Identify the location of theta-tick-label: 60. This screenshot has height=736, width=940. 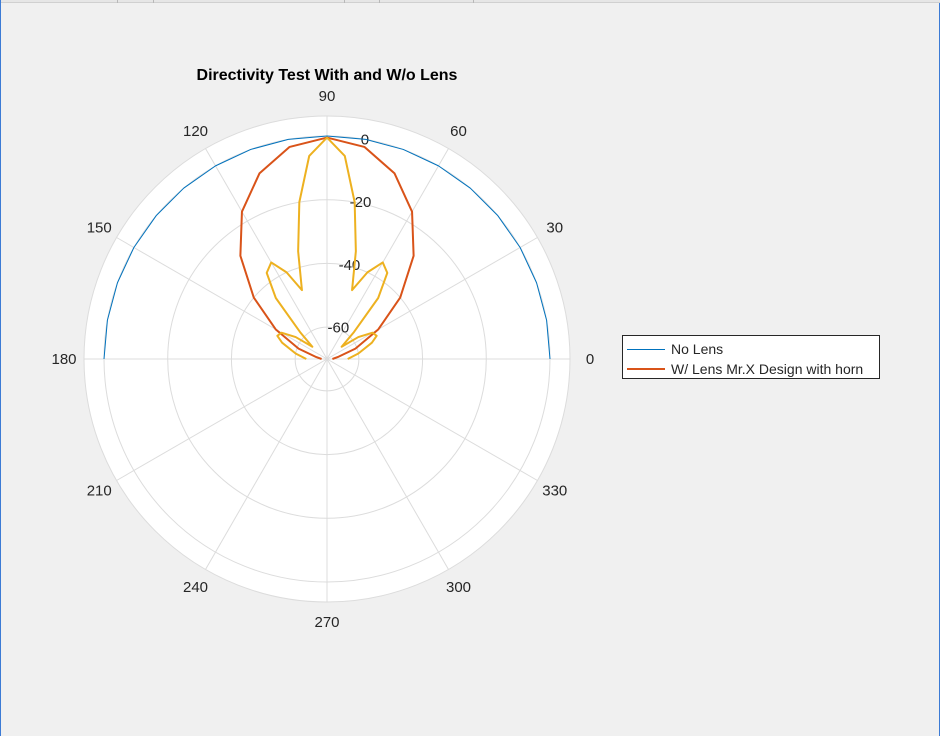
(458, 131).